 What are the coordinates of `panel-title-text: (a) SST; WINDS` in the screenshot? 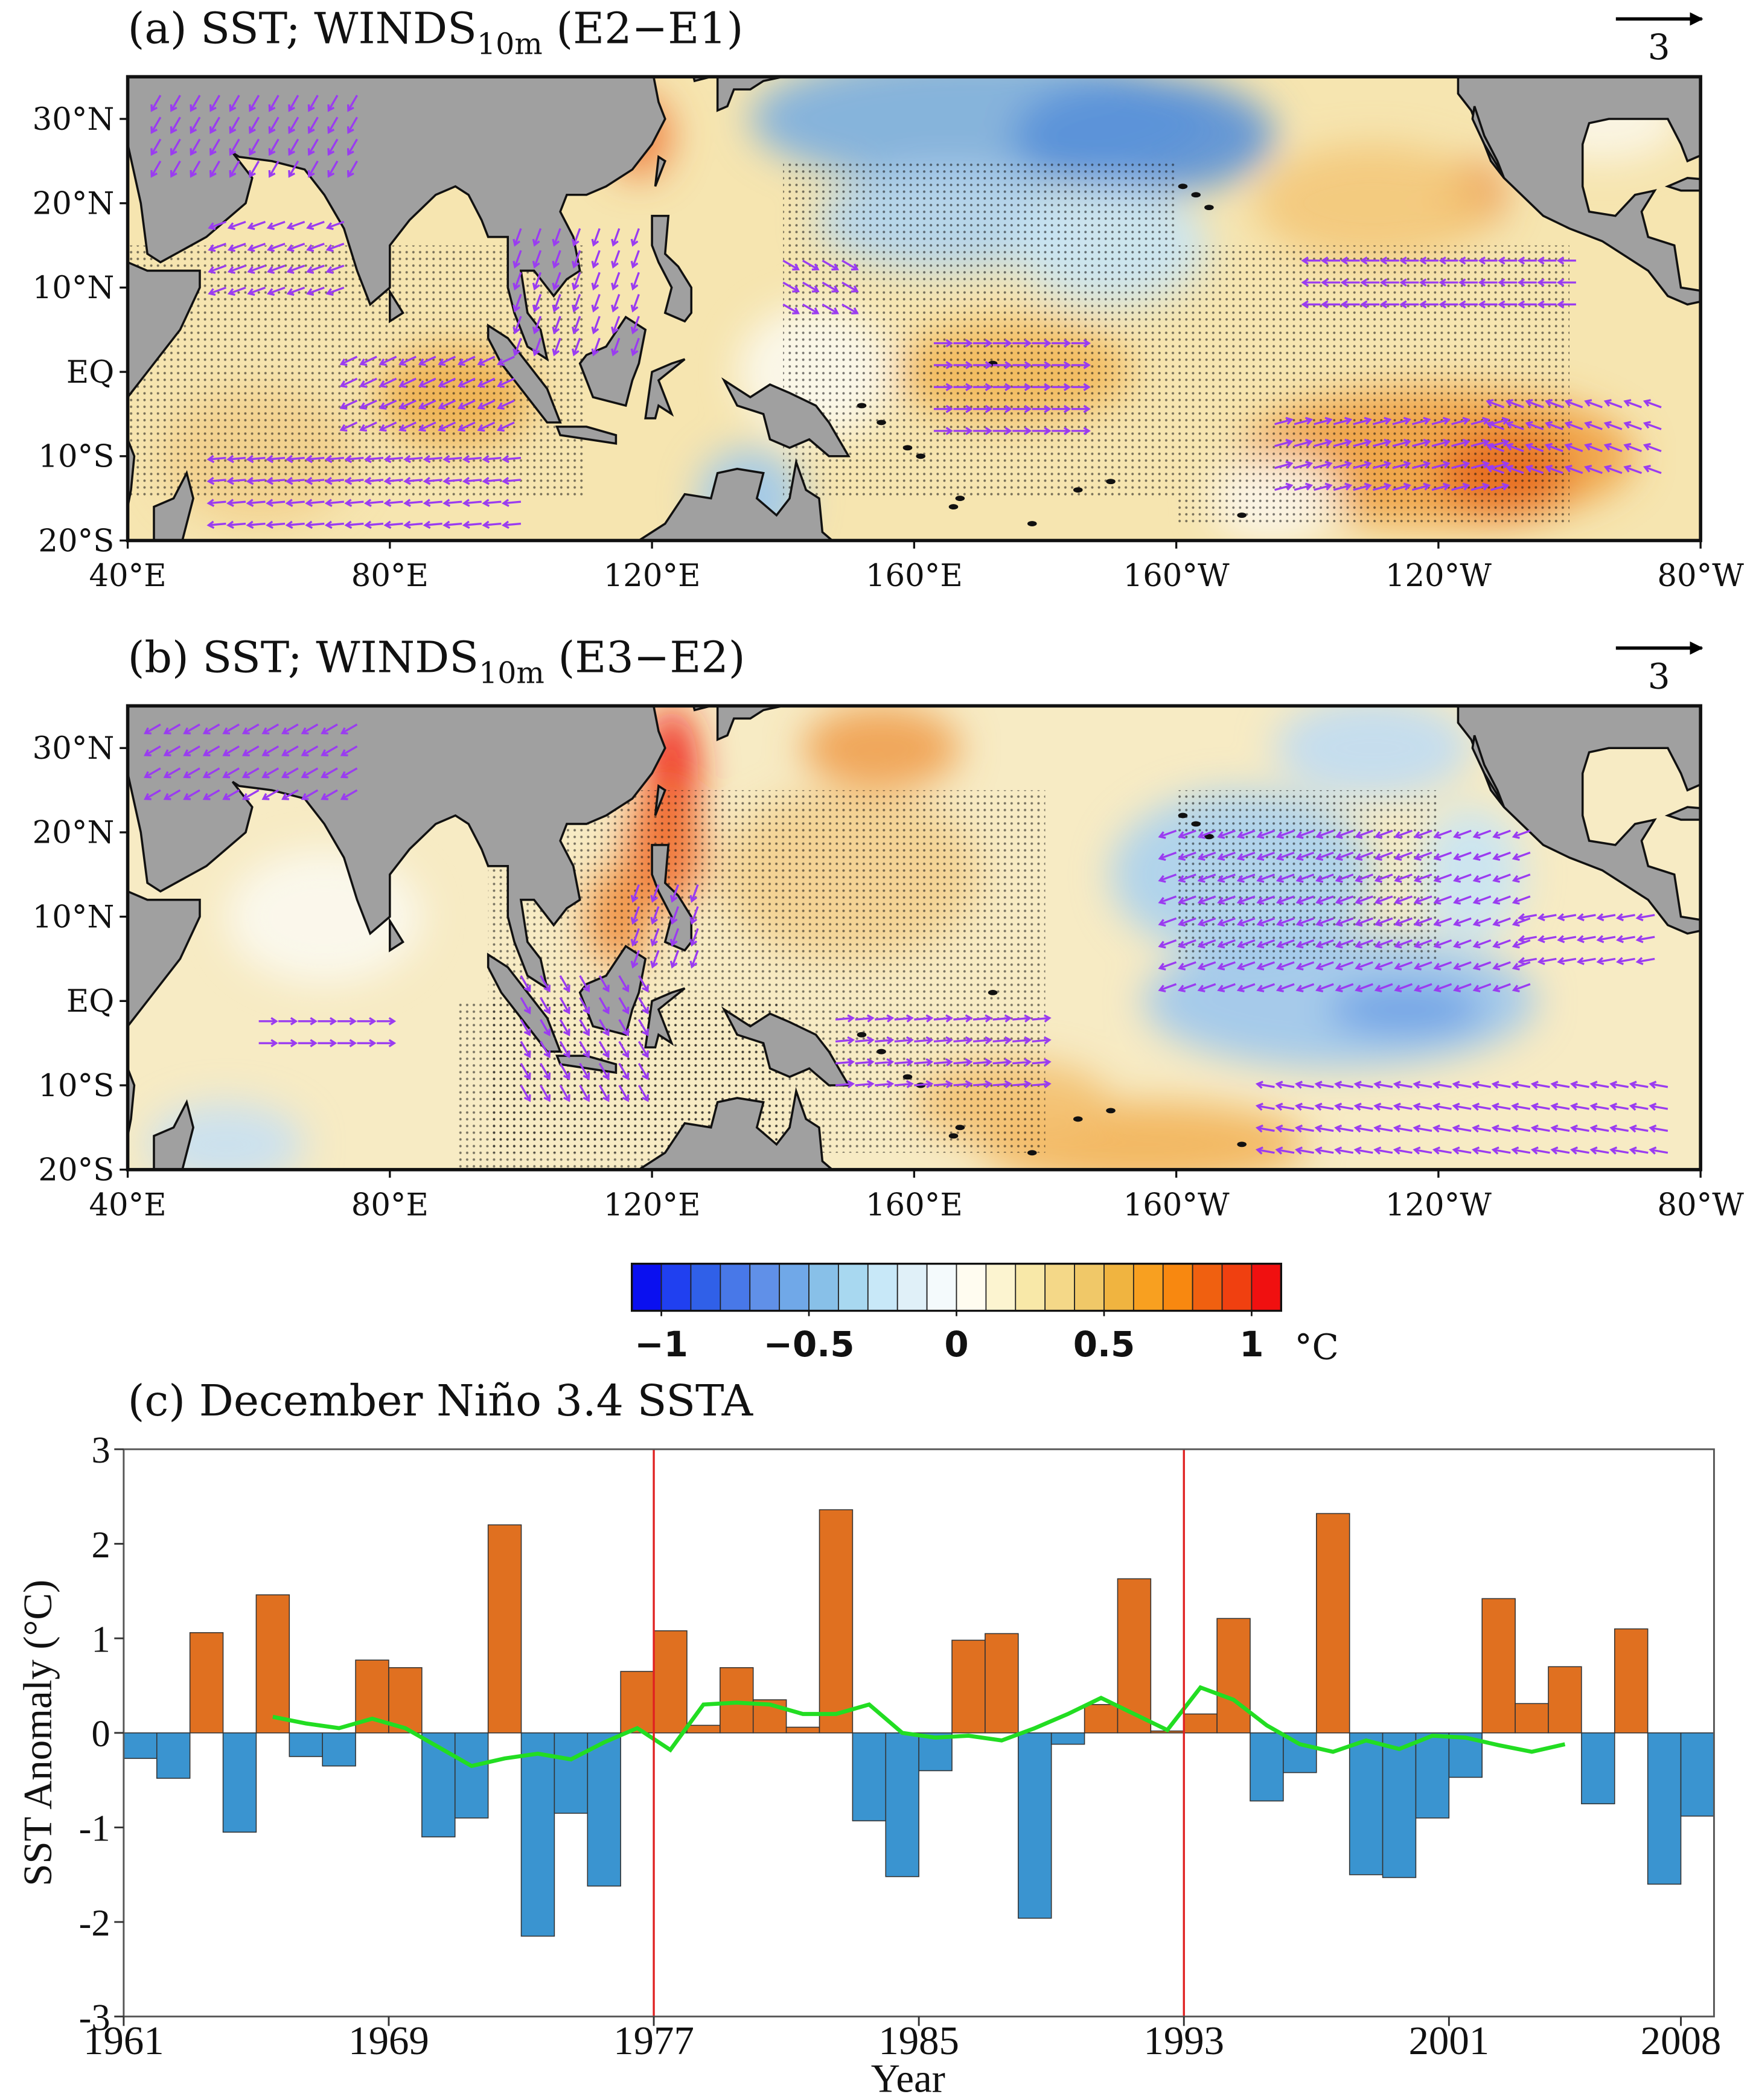 It's located at (302, 28).